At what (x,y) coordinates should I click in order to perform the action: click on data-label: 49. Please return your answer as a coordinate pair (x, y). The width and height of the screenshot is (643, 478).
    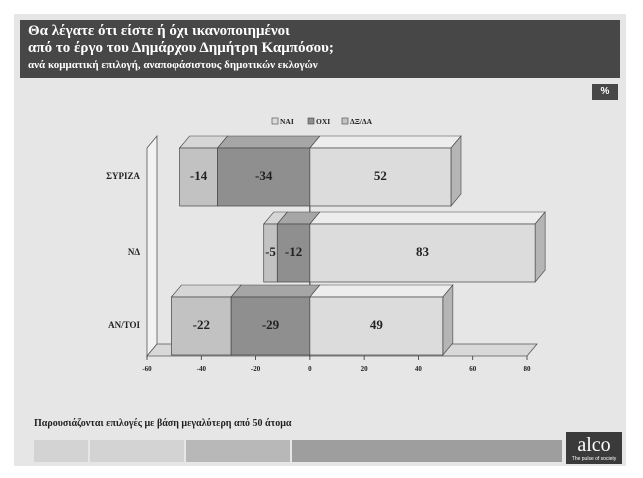
    Looking at the image, I should click on (377, 324).